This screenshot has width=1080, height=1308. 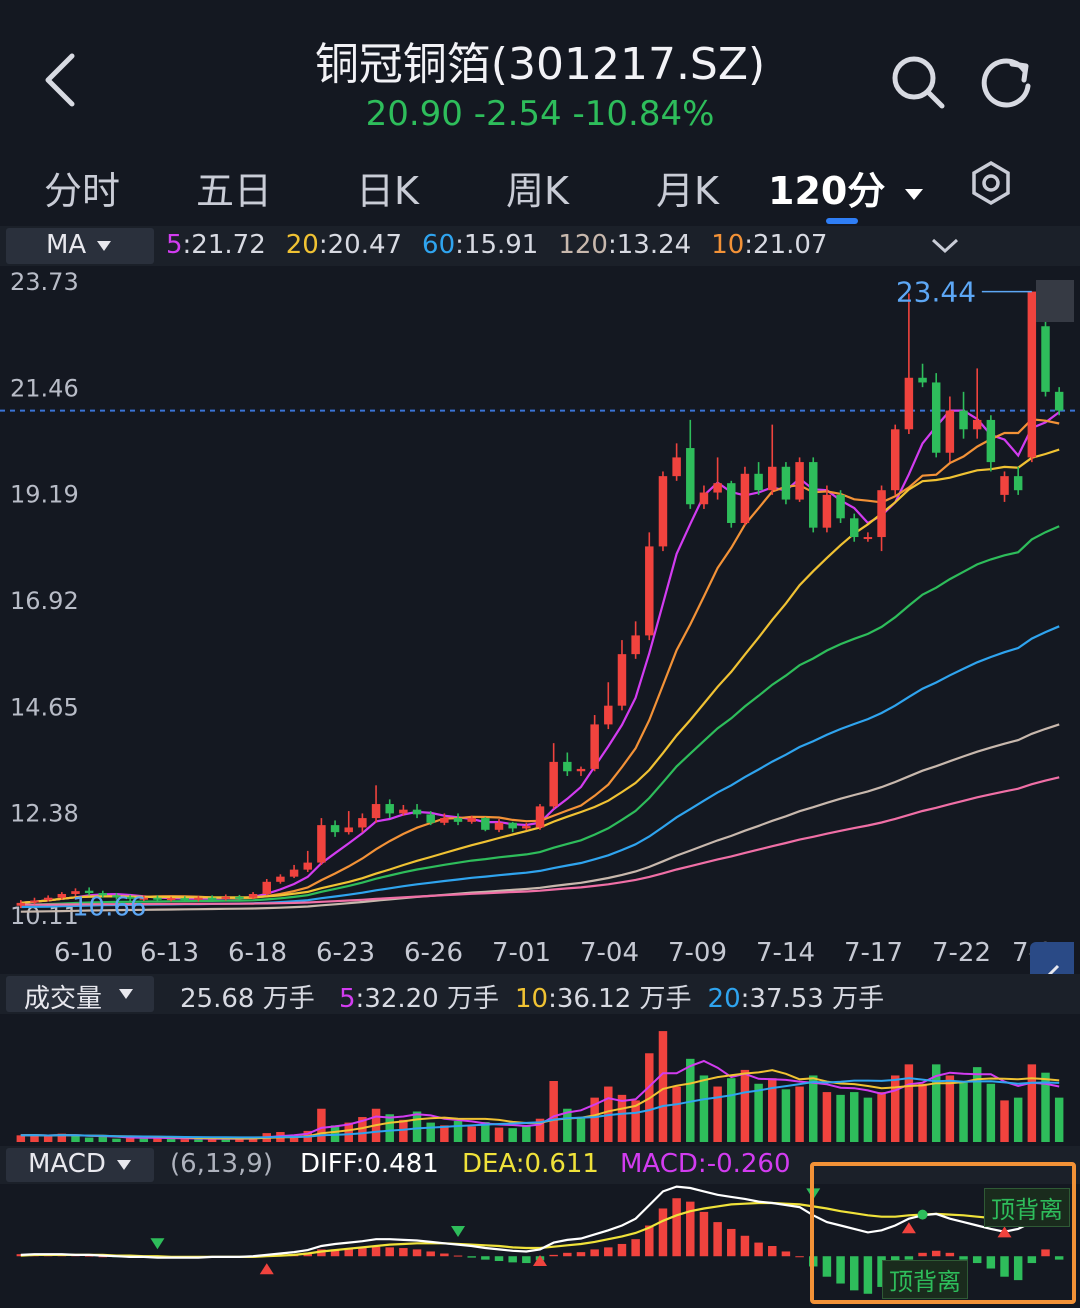 I want to click on volume-ma20-line, so click(x=540, y=1108).